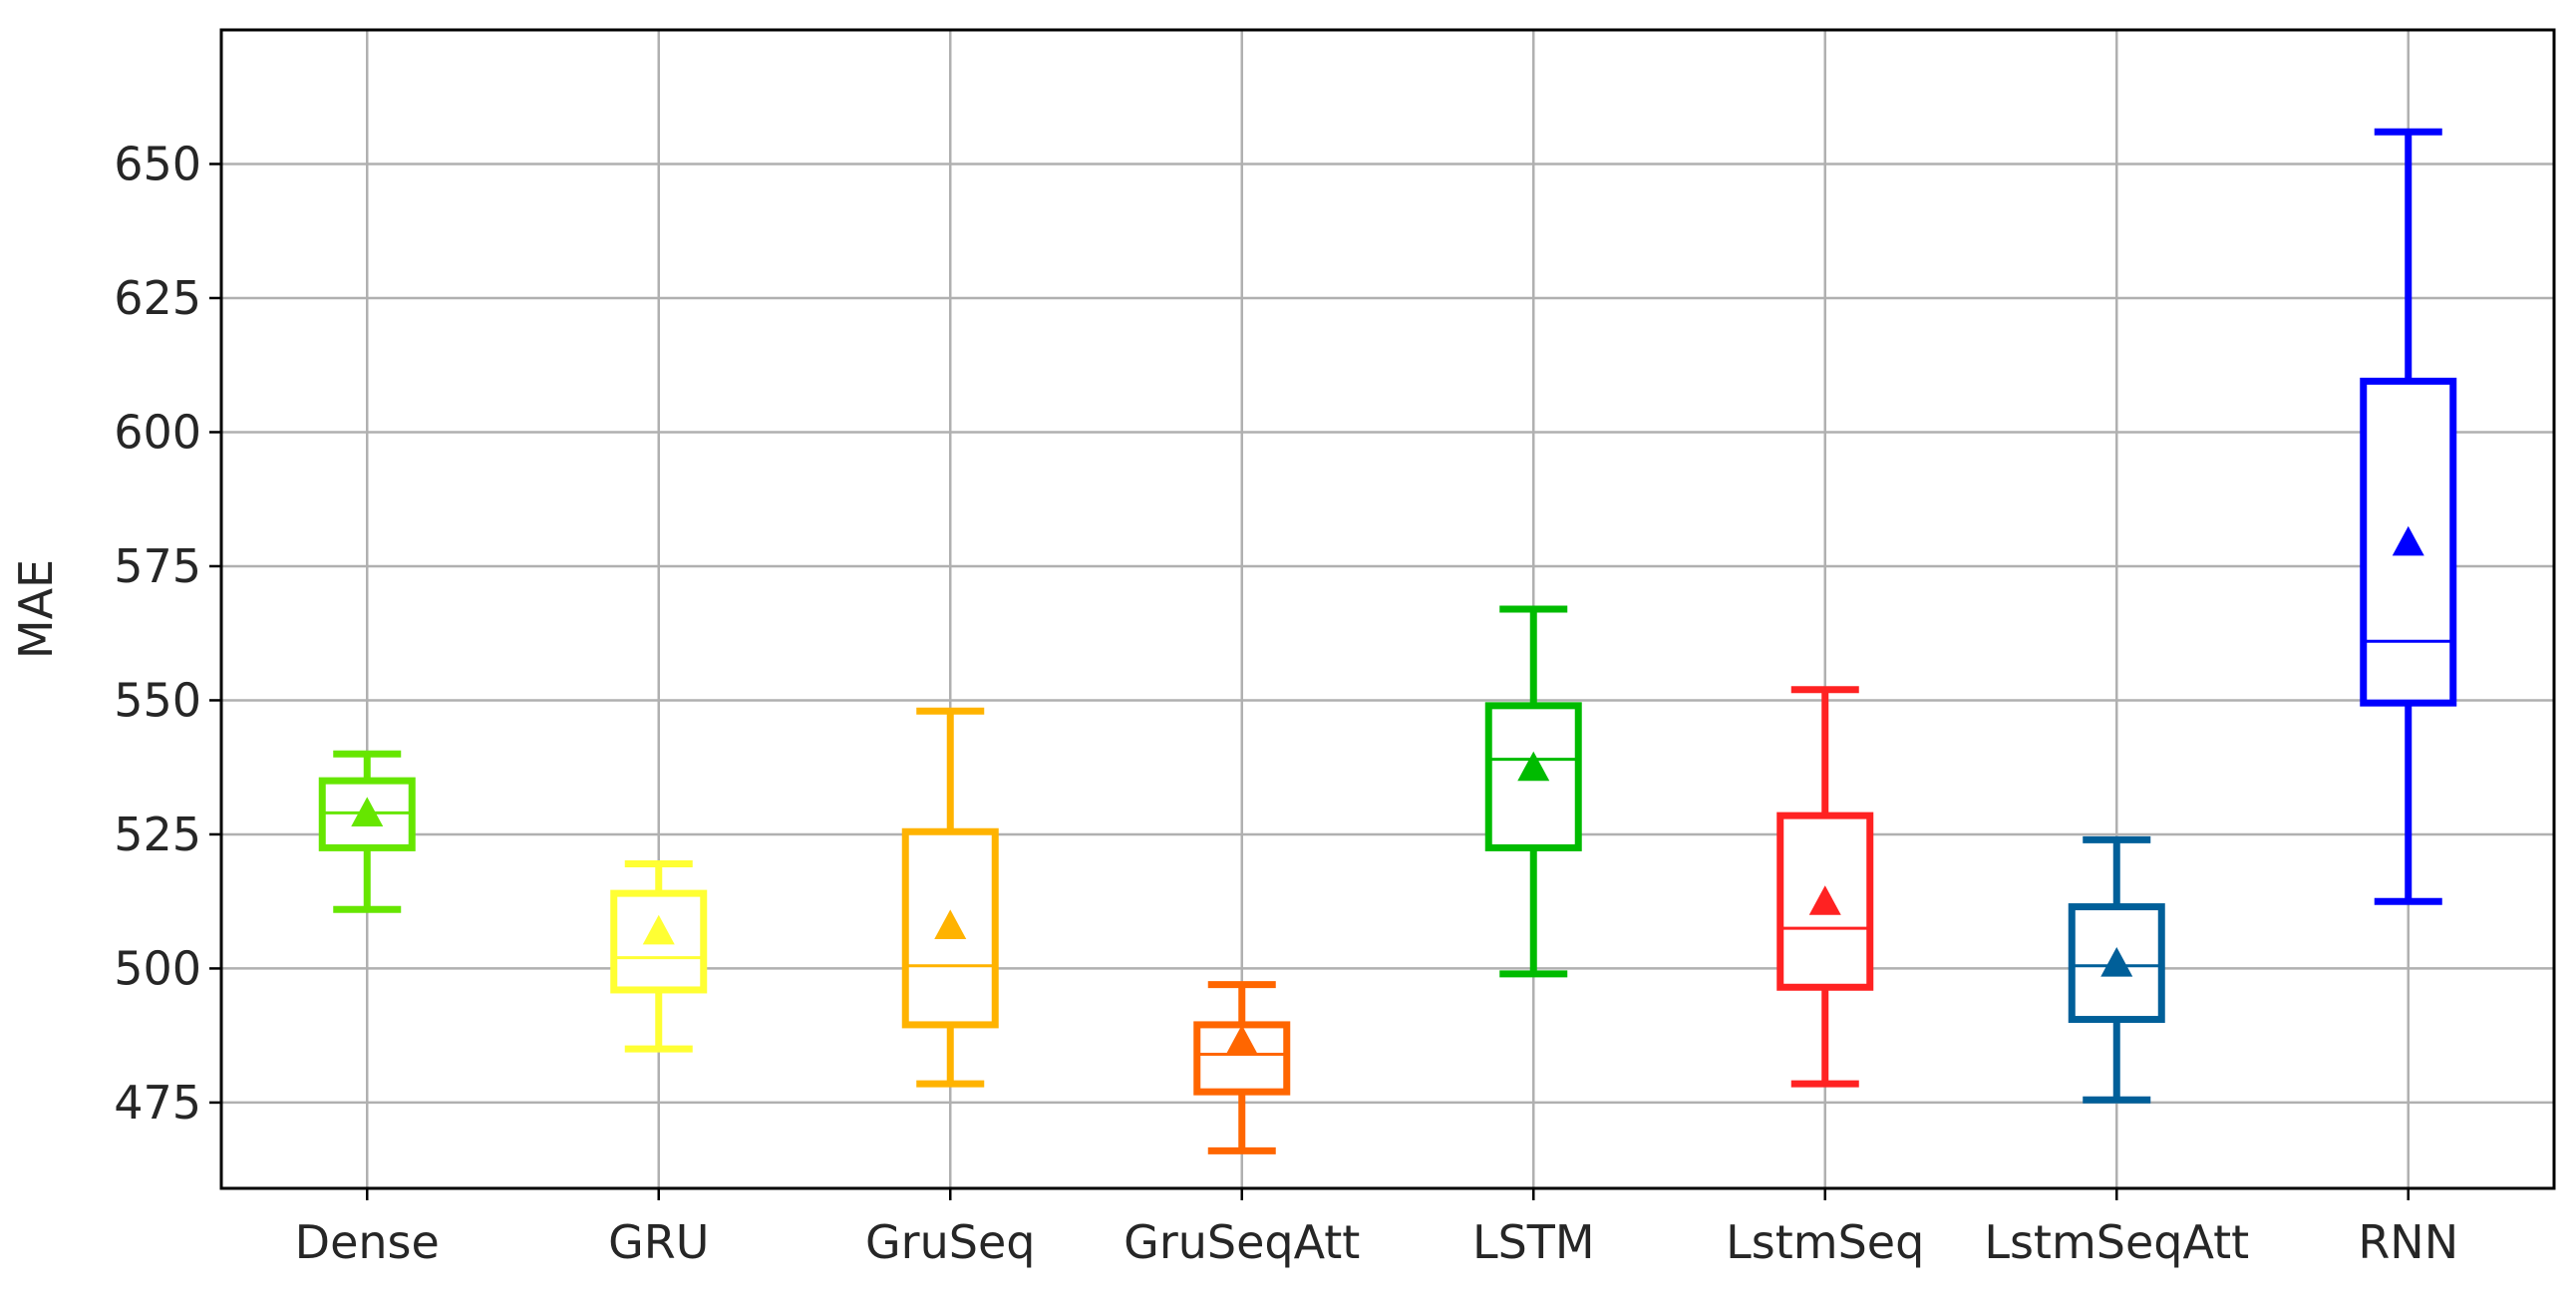 This screenshot has height=1301, width=2576. Describe the element at coordinates (1825, 1242) in the screenshot. I see `x-tick-label: LstmSeq` at that location.